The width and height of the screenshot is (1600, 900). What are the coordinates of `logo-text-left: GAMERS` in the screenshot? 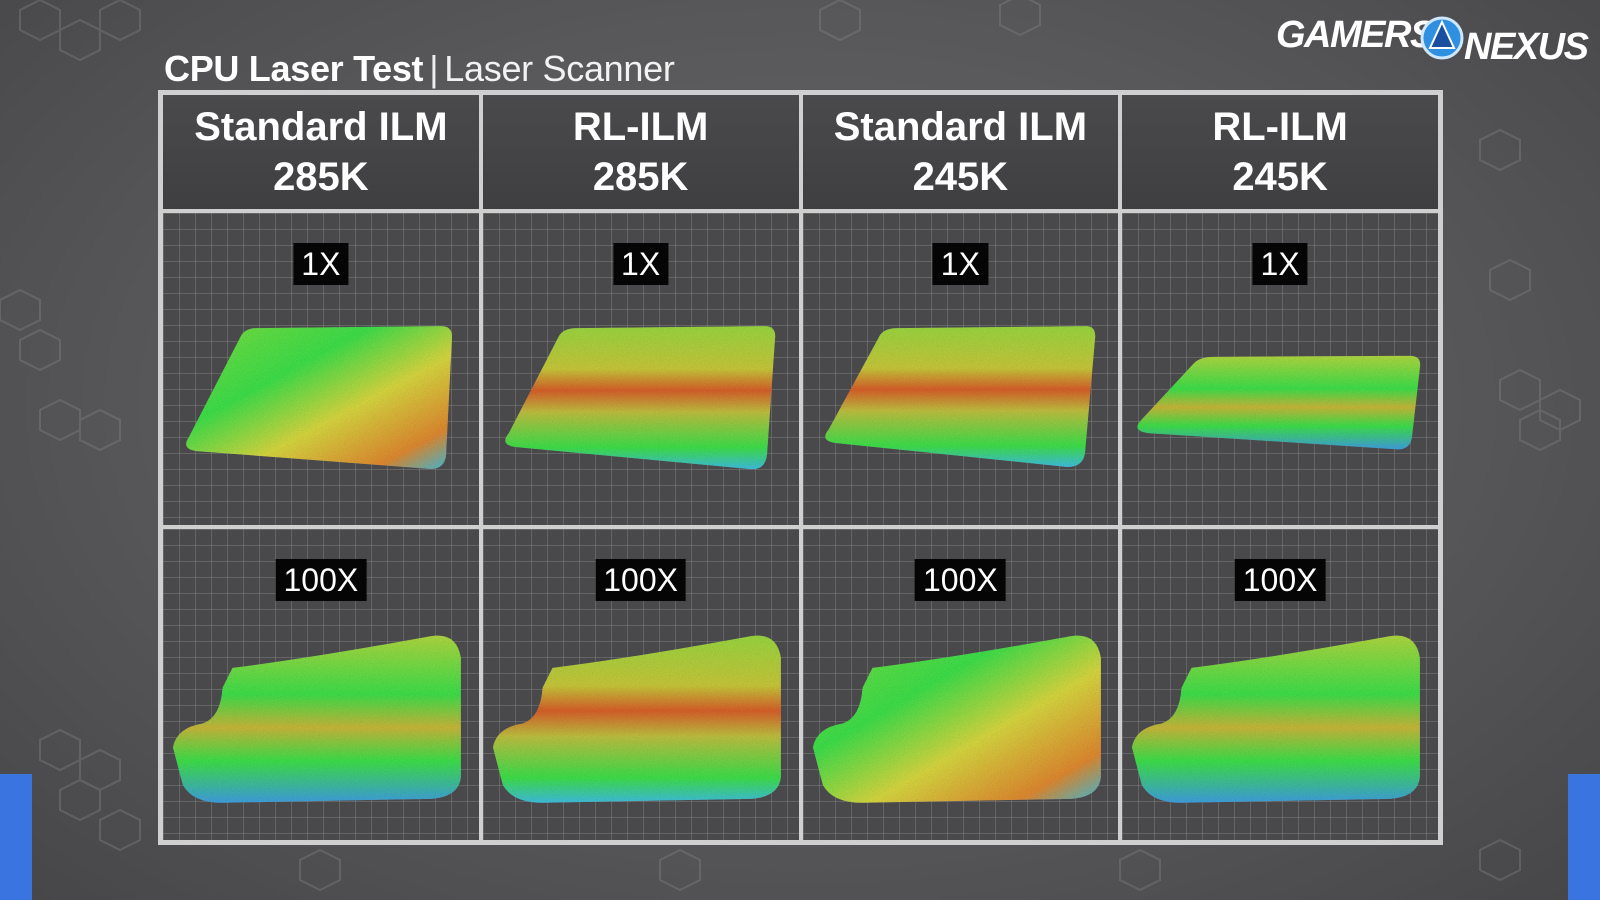 It's located at (1355, 35).